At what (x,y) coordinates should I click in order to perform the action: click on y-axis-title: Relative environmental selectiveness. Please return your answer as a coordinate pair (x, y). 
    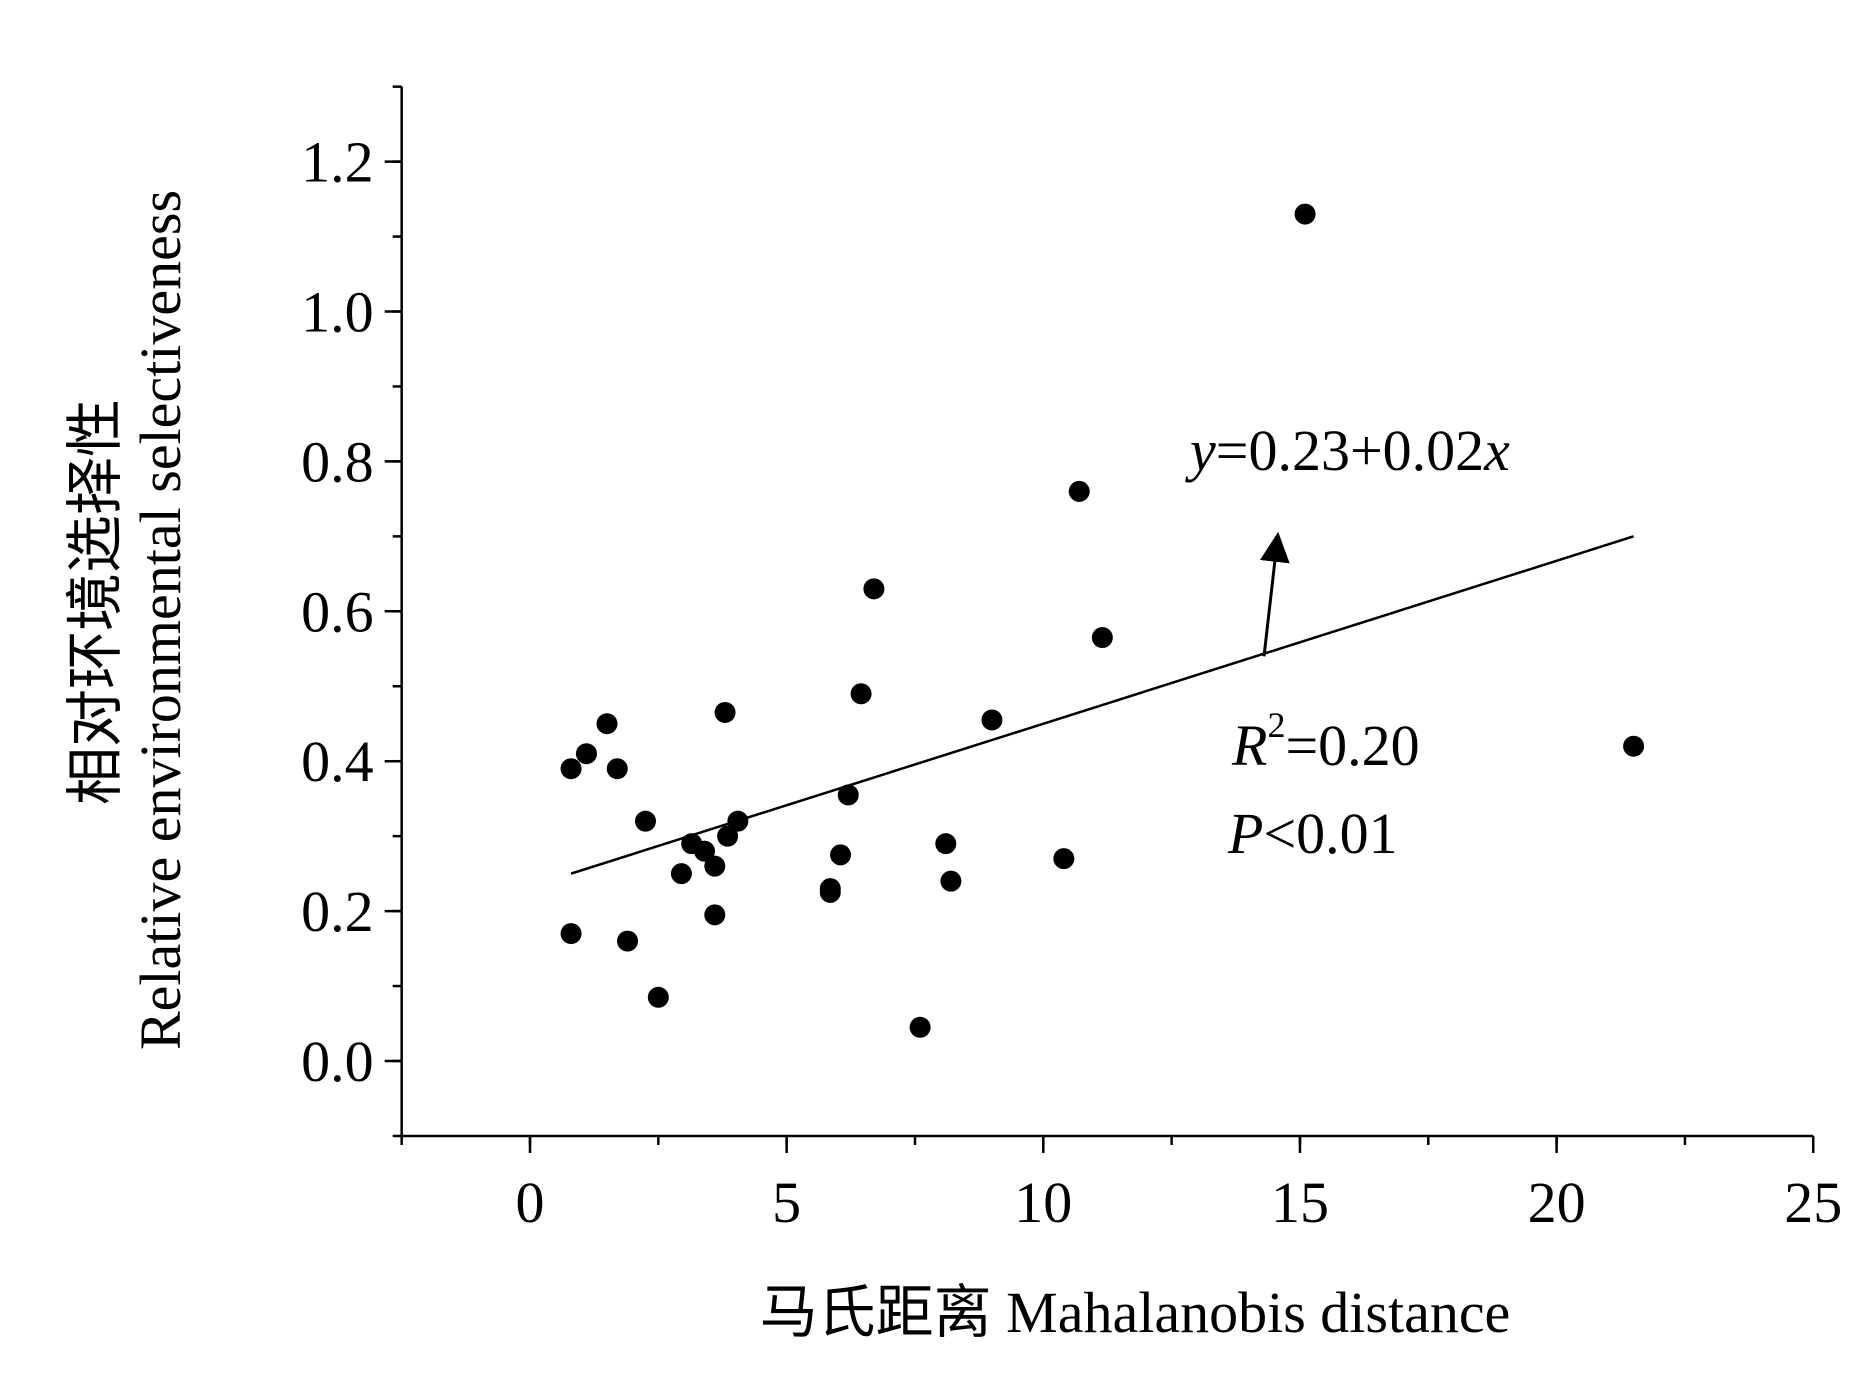
    Looking at the image, I should click on (160, 620).